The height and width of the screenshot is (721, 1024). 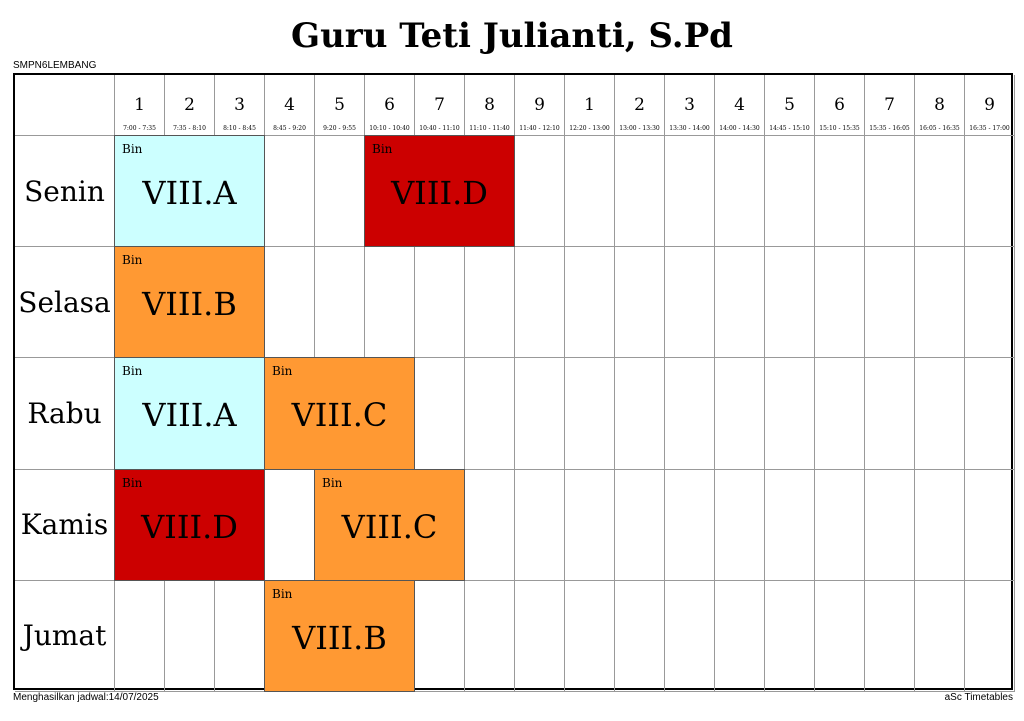 I want to click on class-label: VIII.B, so click(x=339, y=637).